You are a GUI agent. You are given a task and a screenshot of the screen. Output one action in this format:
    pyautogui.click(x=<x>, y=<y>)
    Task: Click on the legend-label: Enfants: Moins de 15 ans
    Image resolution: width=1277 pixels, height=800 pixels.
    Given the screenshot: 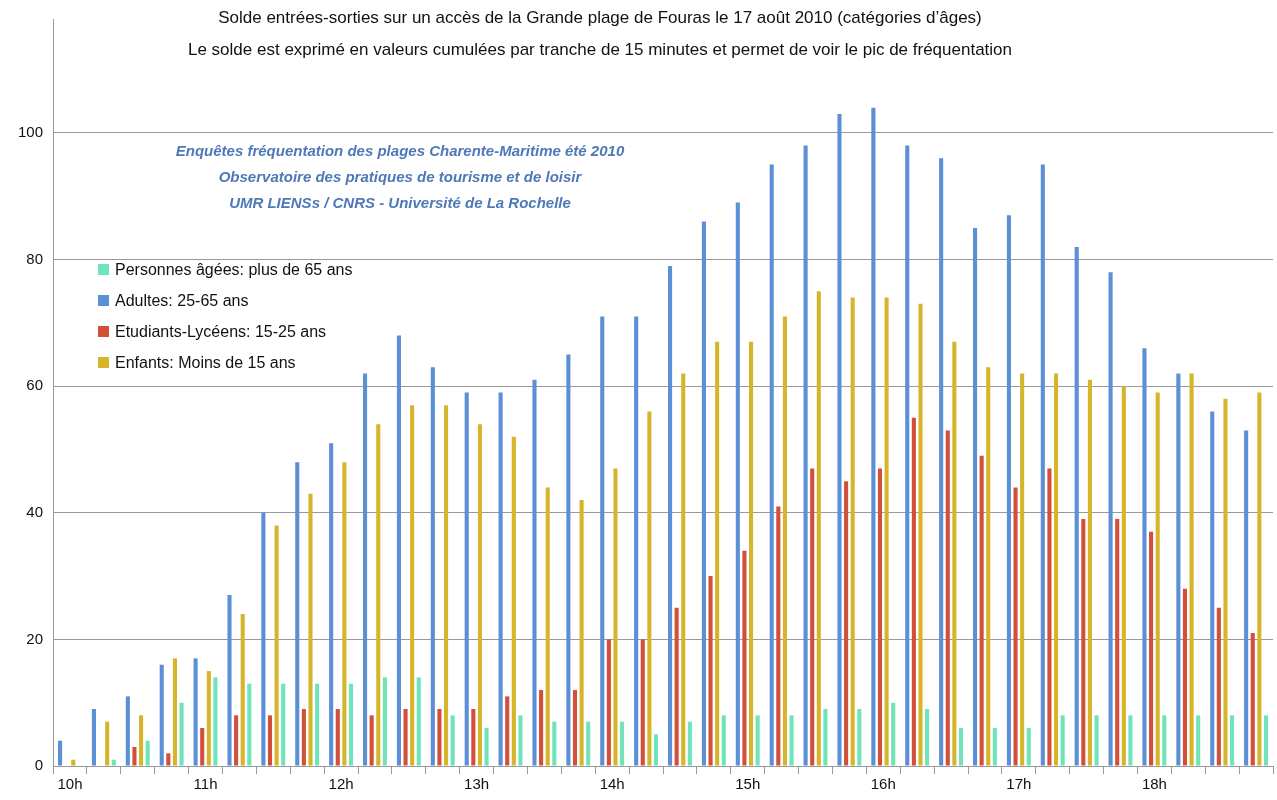 What is the action you would take?
    pyautogui.click(x=205, y=362)
    